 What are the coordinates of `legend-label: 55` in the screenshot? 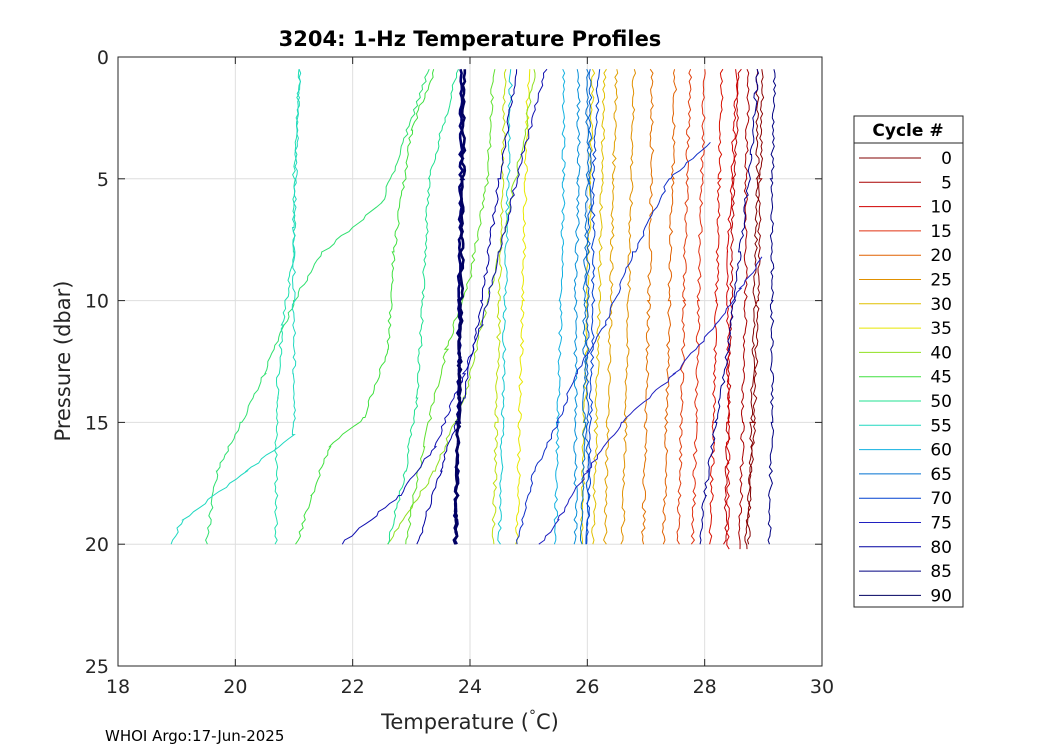 It's located at (941, 426).